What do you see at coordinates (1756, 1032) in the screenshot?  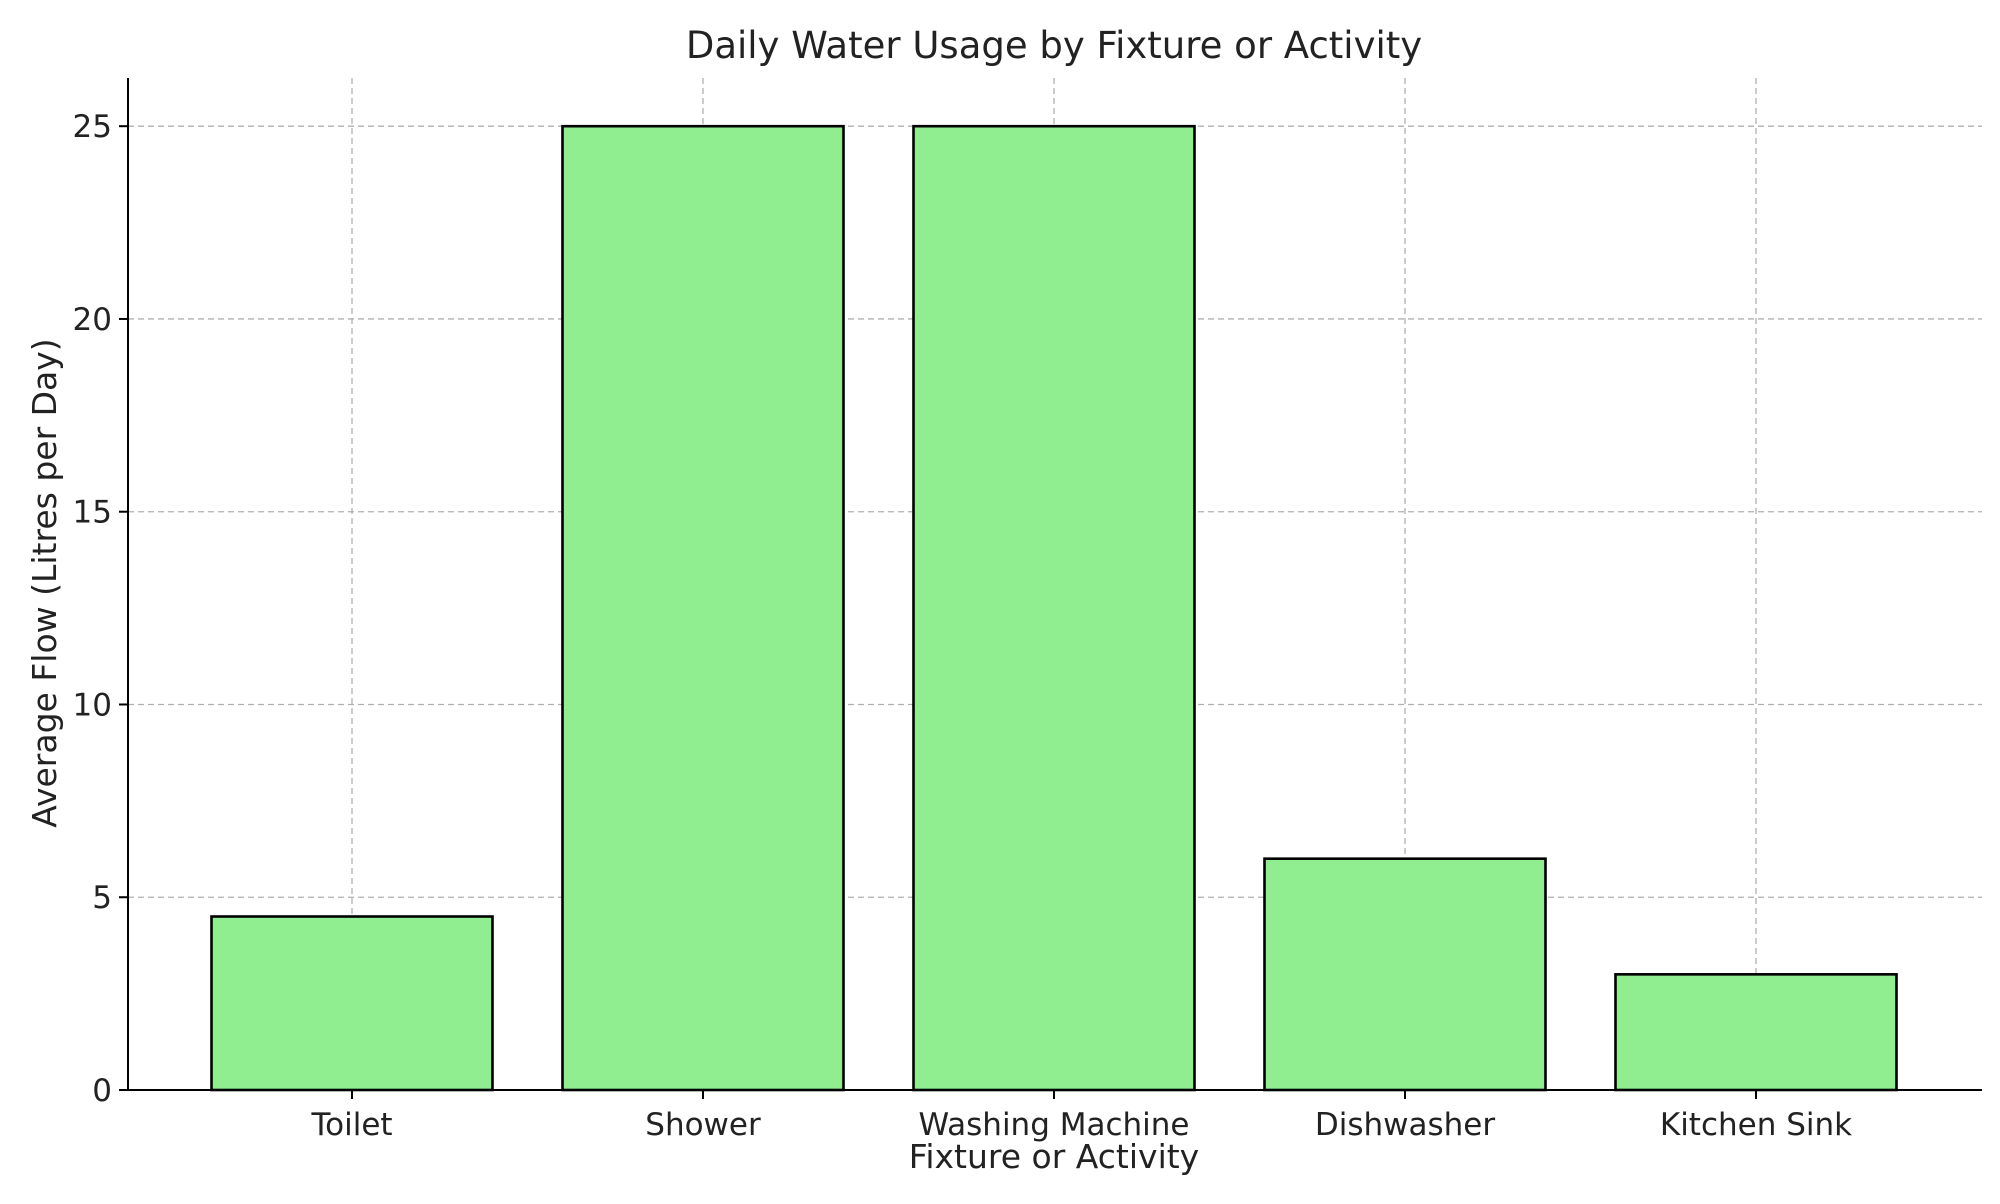 I see `bar-kitchen-sink` at bounding box center [1756, 1032].